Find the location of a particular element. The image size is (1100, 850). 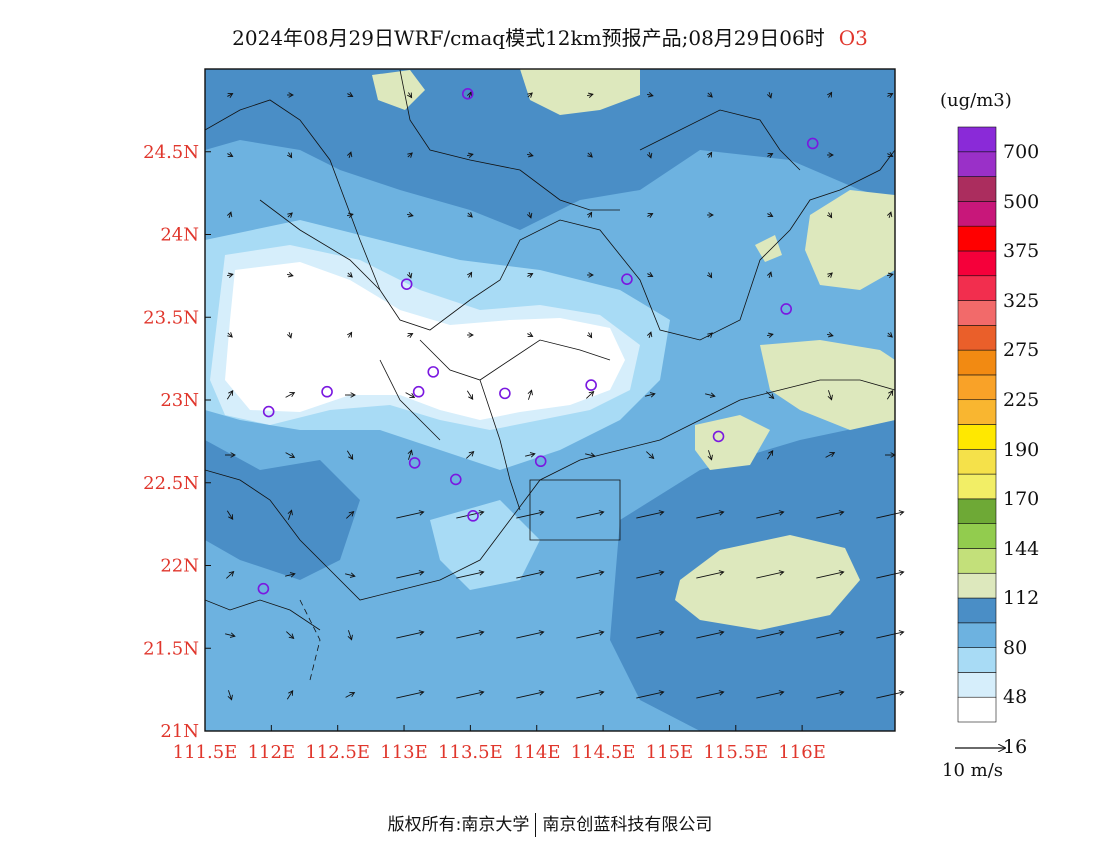

lat-tick-label: 23.5N is located at coordinates (171, 317).